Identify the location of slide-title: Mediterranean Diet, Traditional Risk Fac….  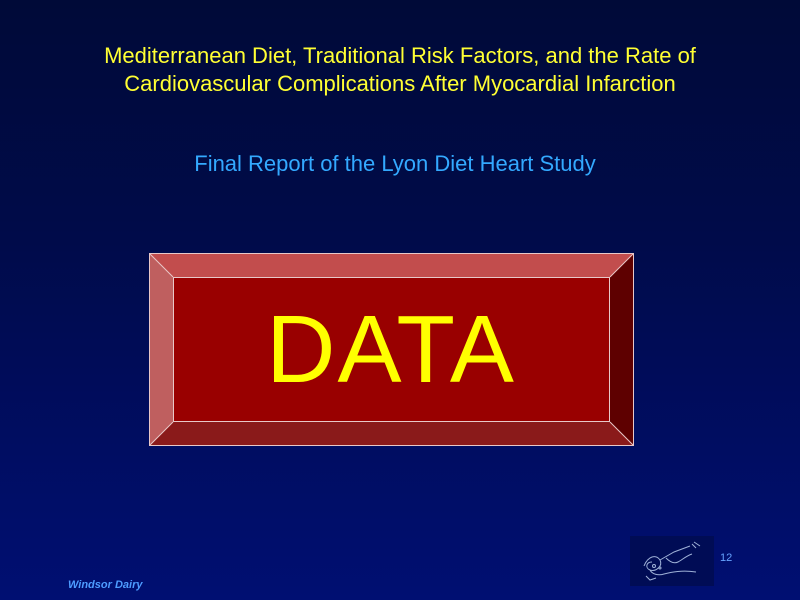
(400, 69).